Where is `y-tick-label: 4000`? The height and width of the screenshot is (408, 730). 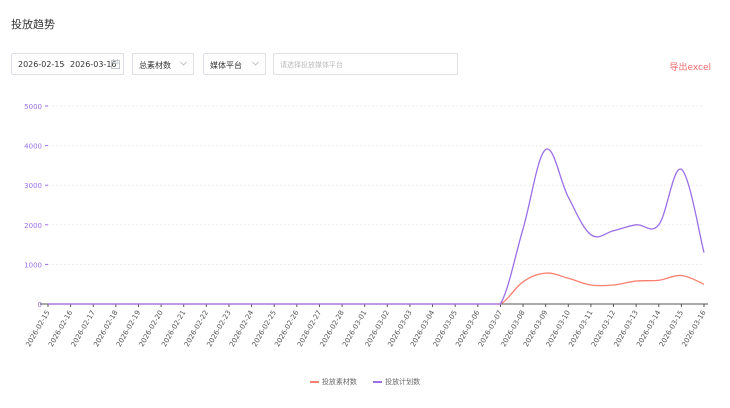
y-tick-label: 4000 is located at coordinates (33, 147).